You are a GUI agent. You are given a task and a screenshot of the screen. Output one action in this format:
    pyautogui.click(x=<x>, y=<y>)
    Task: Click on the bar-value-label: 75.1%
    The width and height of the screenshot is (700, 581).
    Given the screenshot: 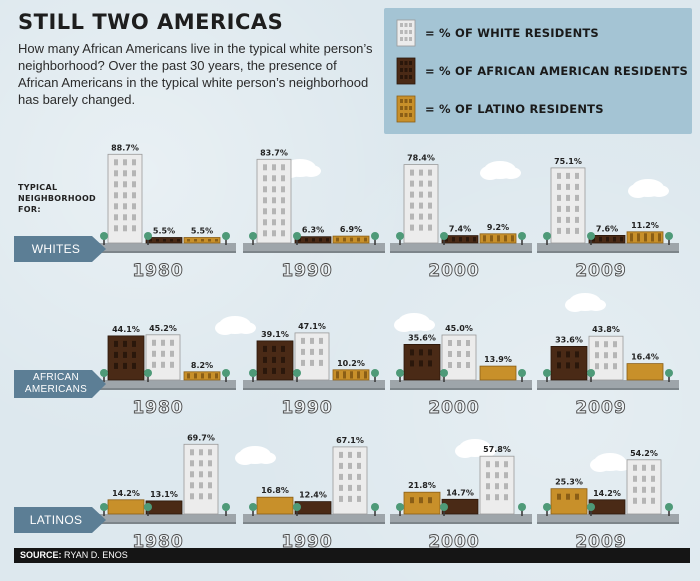 What is the action you would take?
    pyautogui.click(x=568, y=161)
    